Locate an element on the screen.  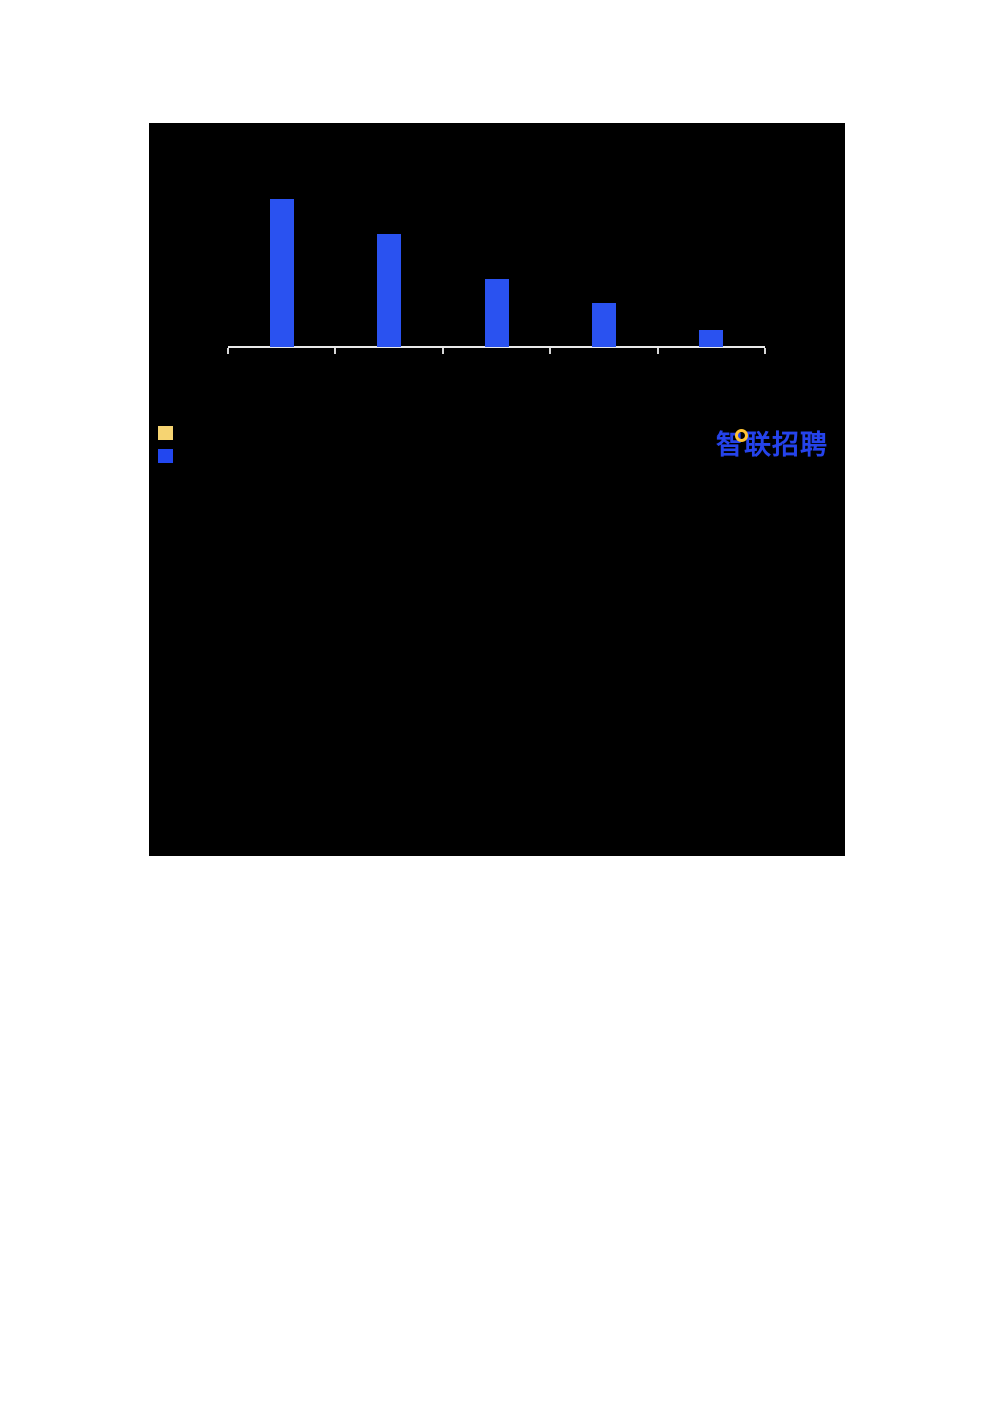
legend-swatch-blue is located at coordinates (165, 456).